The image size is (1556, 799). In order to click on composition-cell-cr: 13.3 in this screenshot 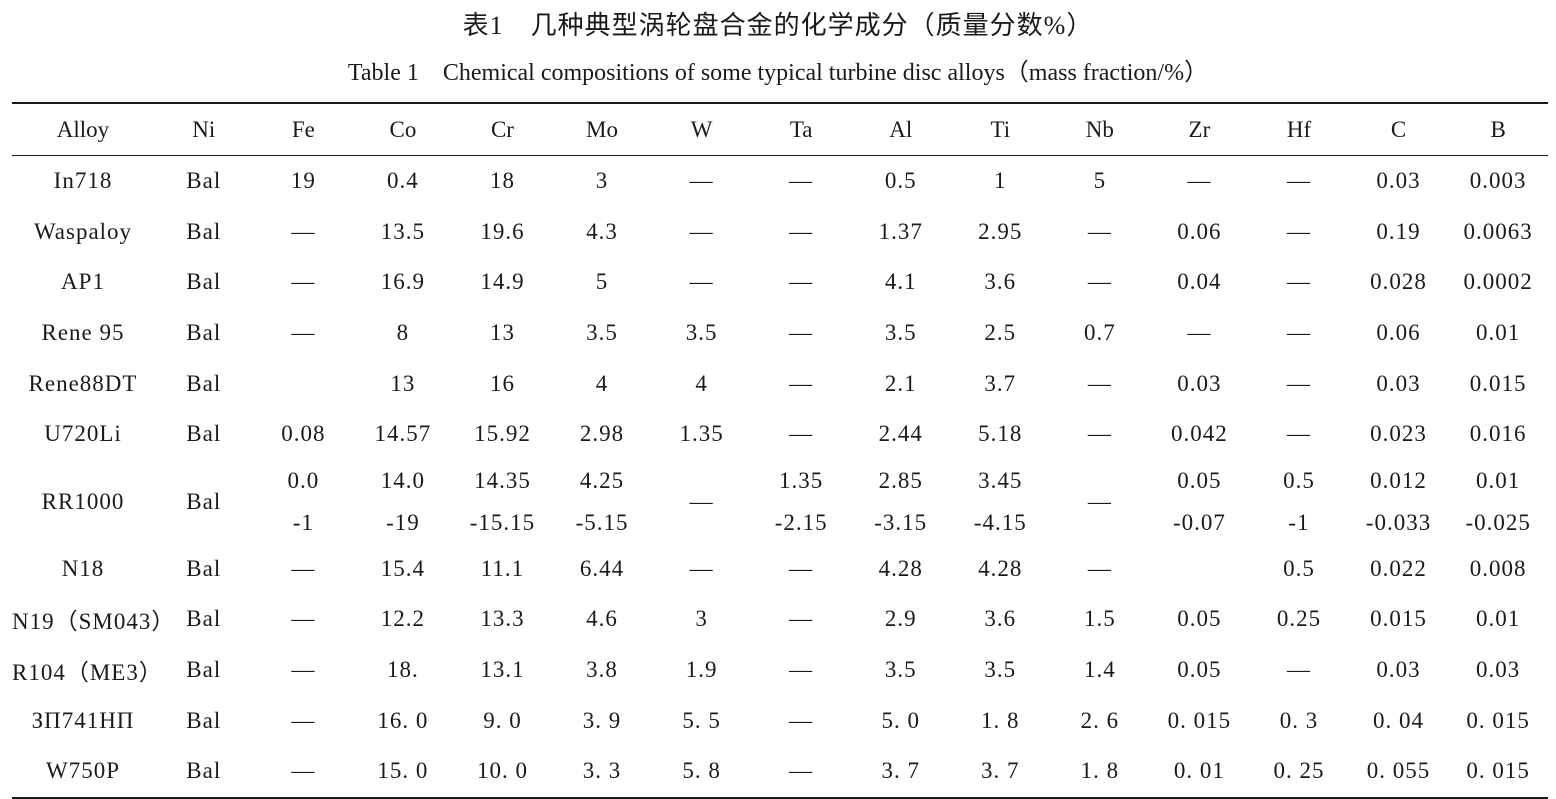, I will do `click(502, 619)`.